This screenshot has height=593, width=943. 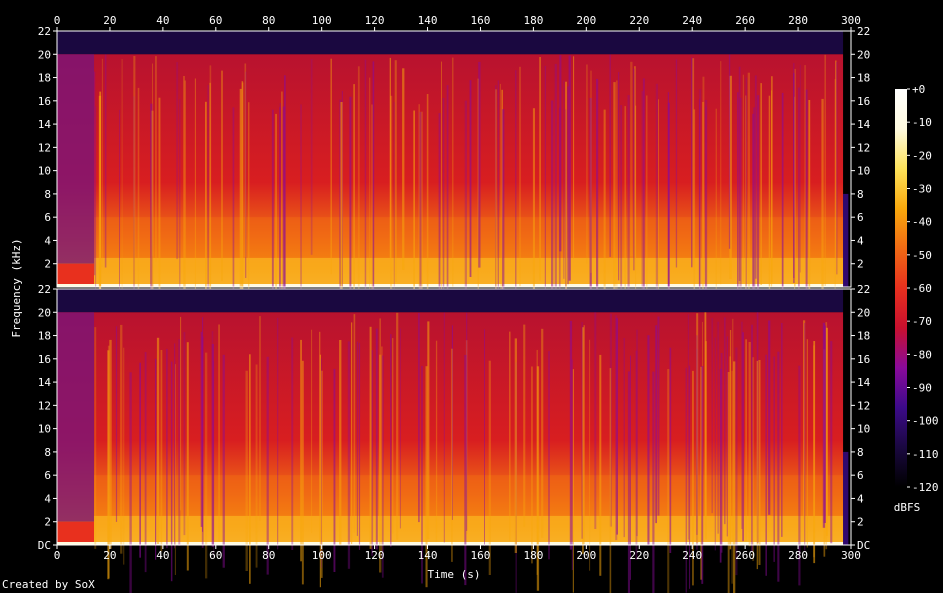 What do you see at coordinates (48, 584) in the screenshot?
I see `credit-text: Created by SoX` at bounding box center [48, 584].